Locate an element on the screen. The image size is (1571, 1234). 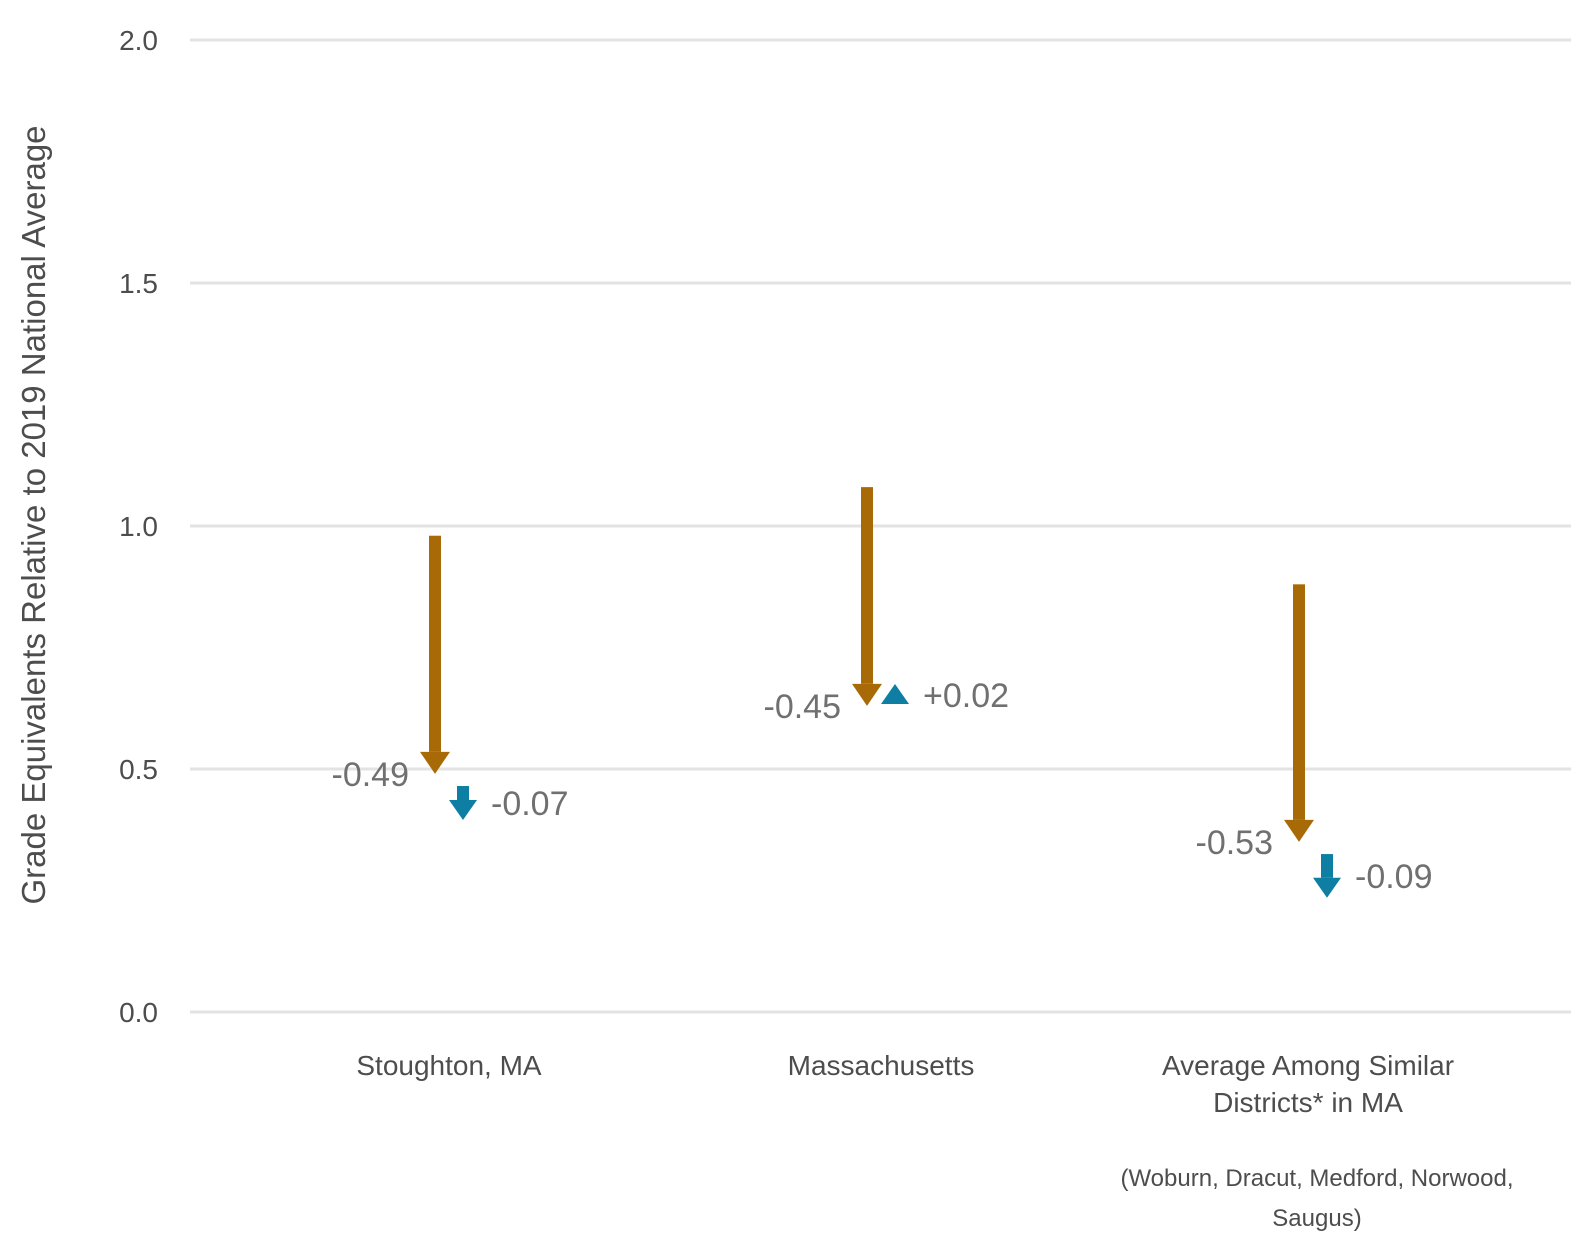
y-tick-label: 1.0 is located at coordinates (138, 526).